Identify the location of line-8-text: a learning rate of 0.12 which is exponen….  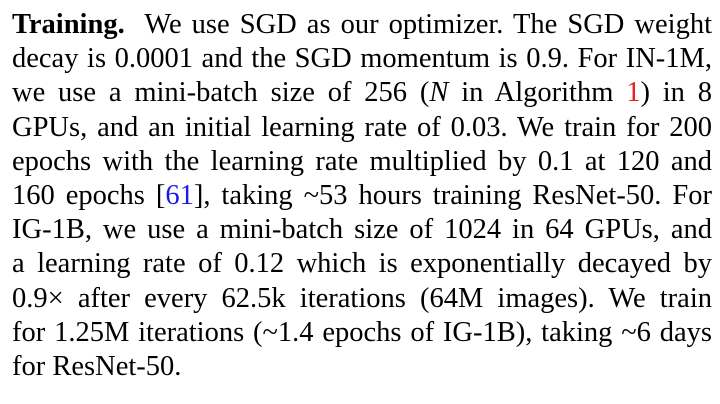
(362, 264).